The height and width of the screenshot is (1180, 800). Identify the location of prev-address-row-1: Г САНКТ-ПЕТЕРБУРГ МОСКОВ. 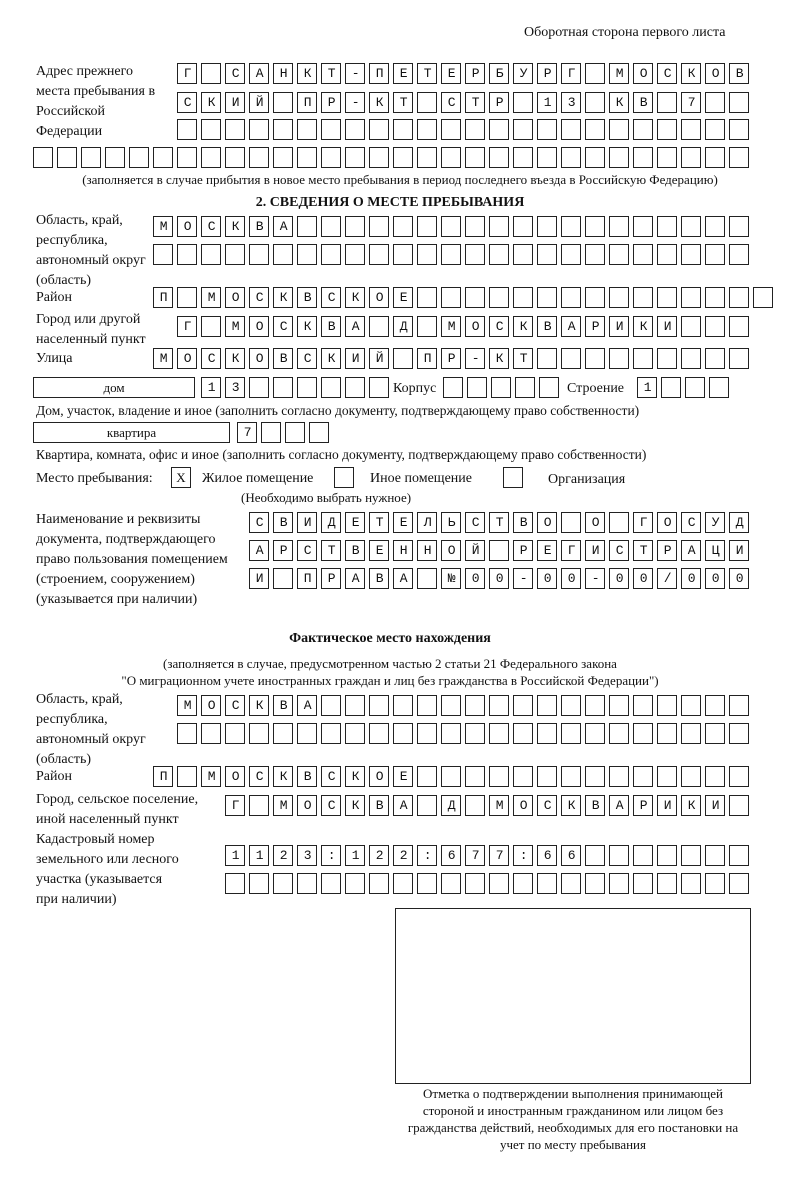
(465, 74).